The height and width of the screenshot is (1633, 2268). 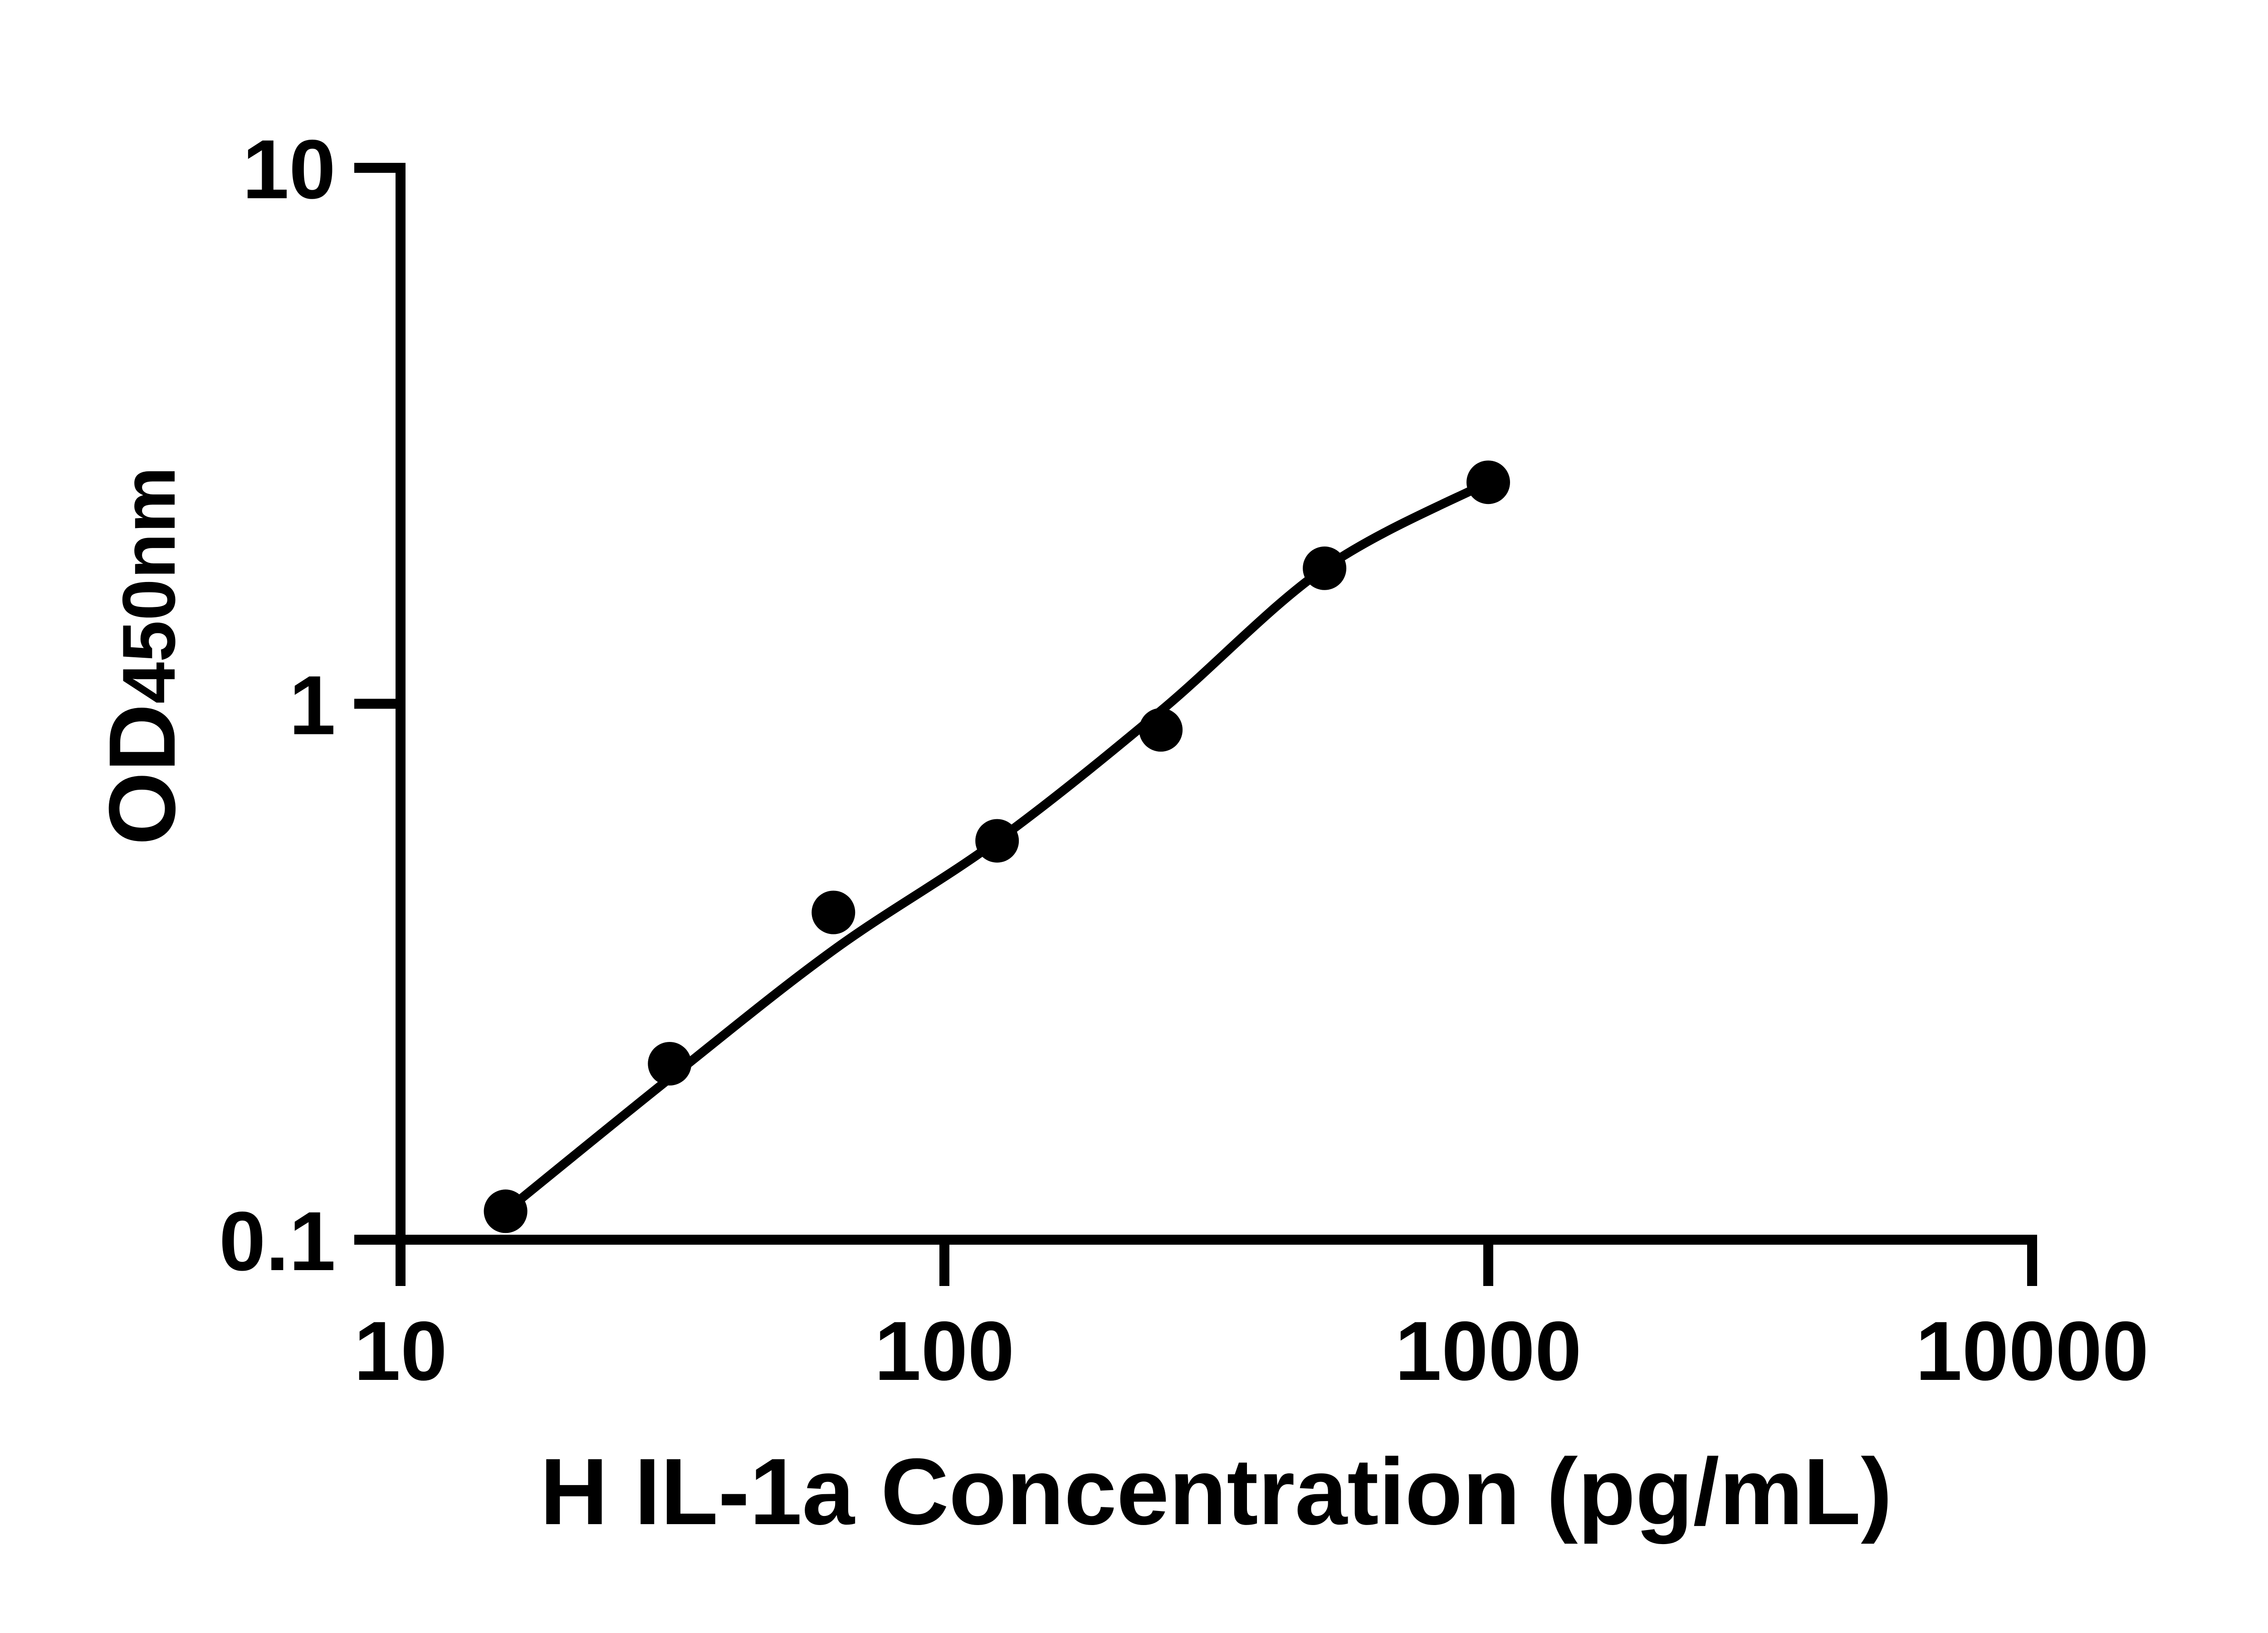 I want to click on y-tick-label: 0.1, so click(x=277, y=1241).